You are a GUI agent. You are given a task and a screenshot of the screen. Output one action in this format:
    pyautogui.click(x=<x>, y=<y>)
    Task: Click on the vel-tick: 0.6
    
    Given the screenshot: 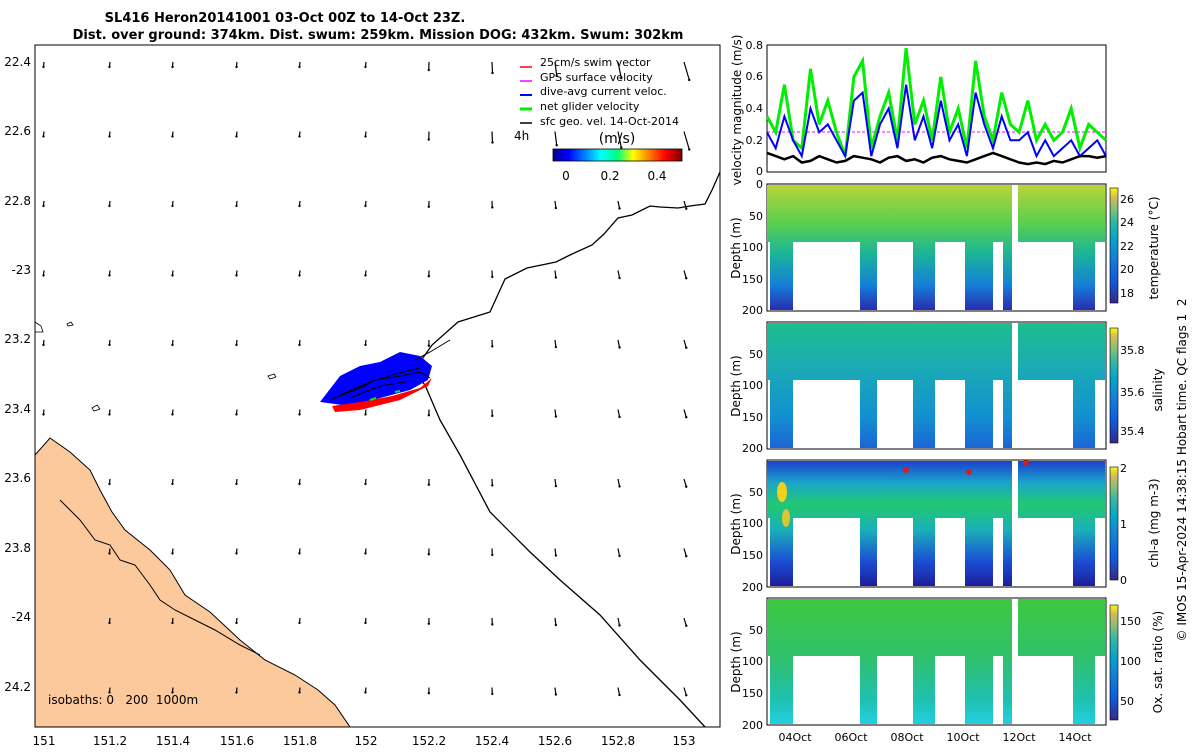 What is the action you would take?
    pyautogui.click(x=755, y=76)
    